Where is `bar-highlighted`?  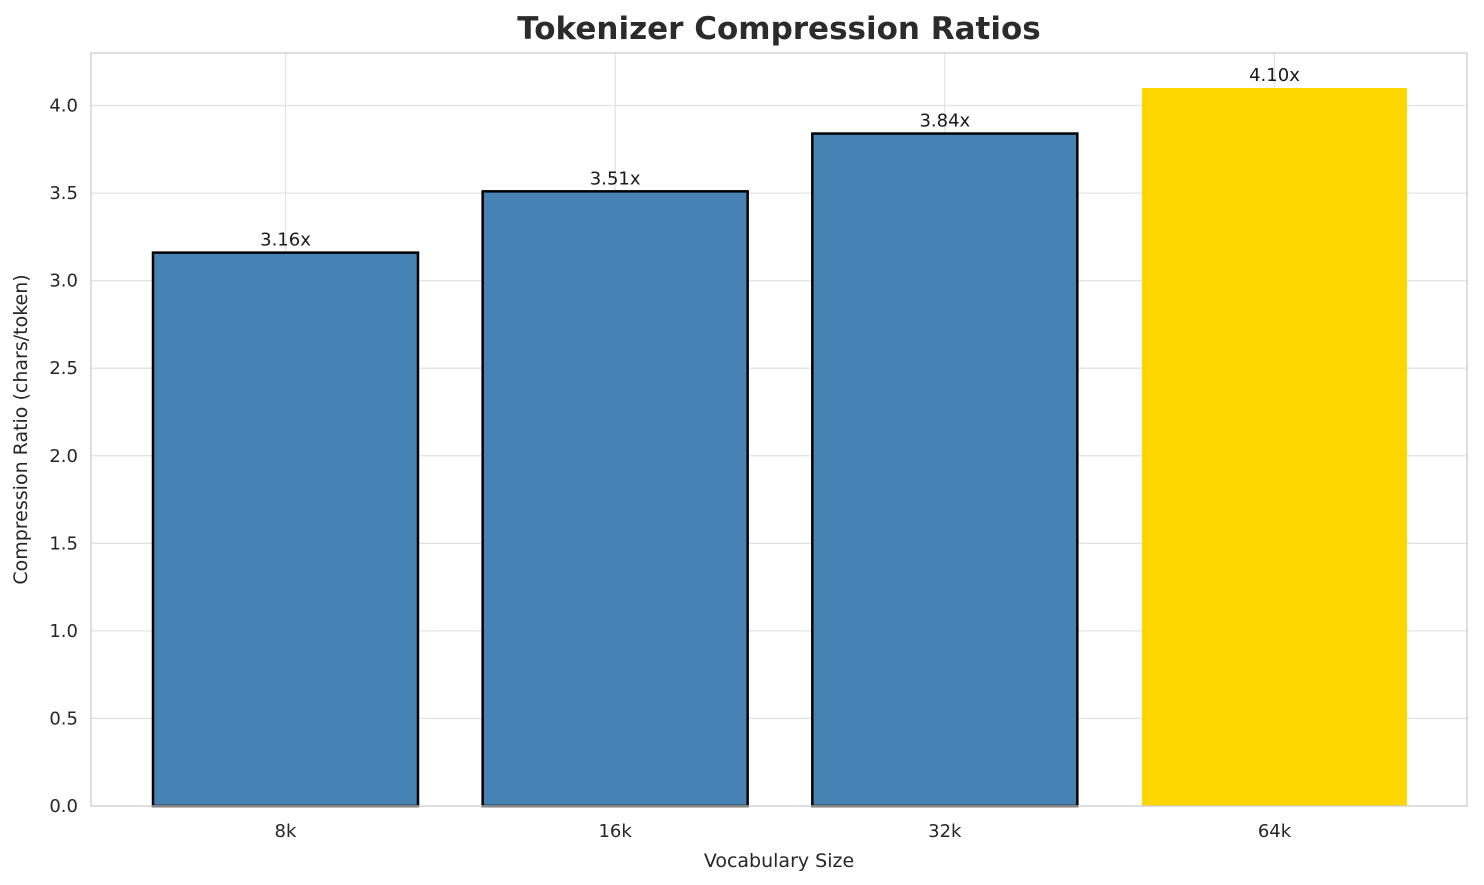 bar-highlighted is located at coordinates (1274, 447).